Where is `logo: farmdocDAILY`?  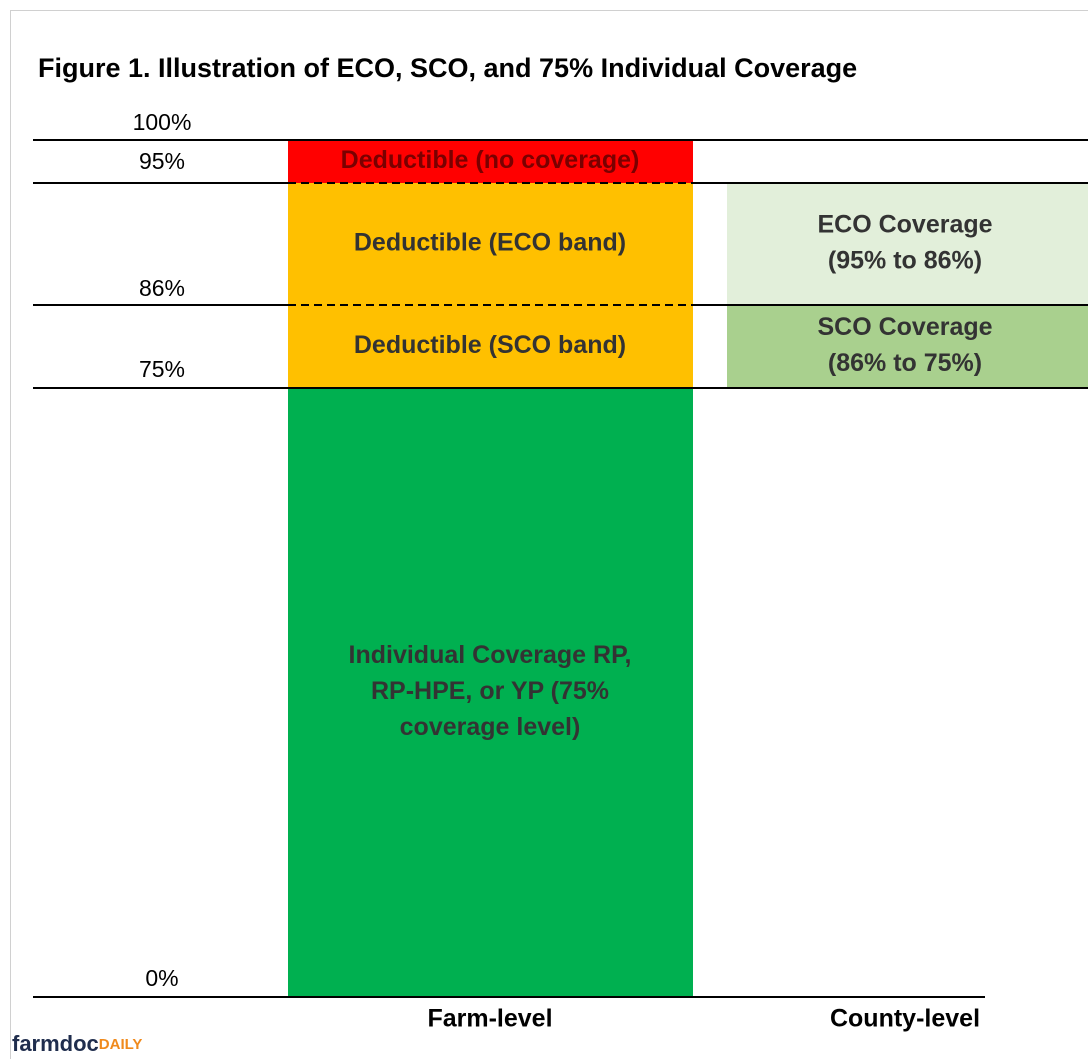
logo: farmdocDAILY is located at coordinates (77, 1043).